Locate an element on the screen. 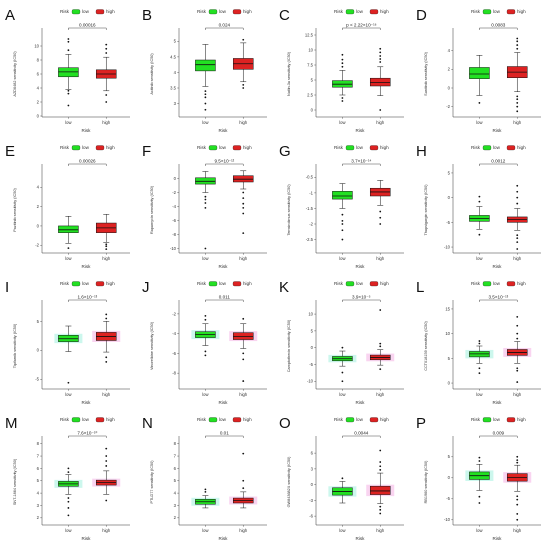  y-axis-label: Camptothecin sensitivity (IC50) is located at coordinates (289, 345).